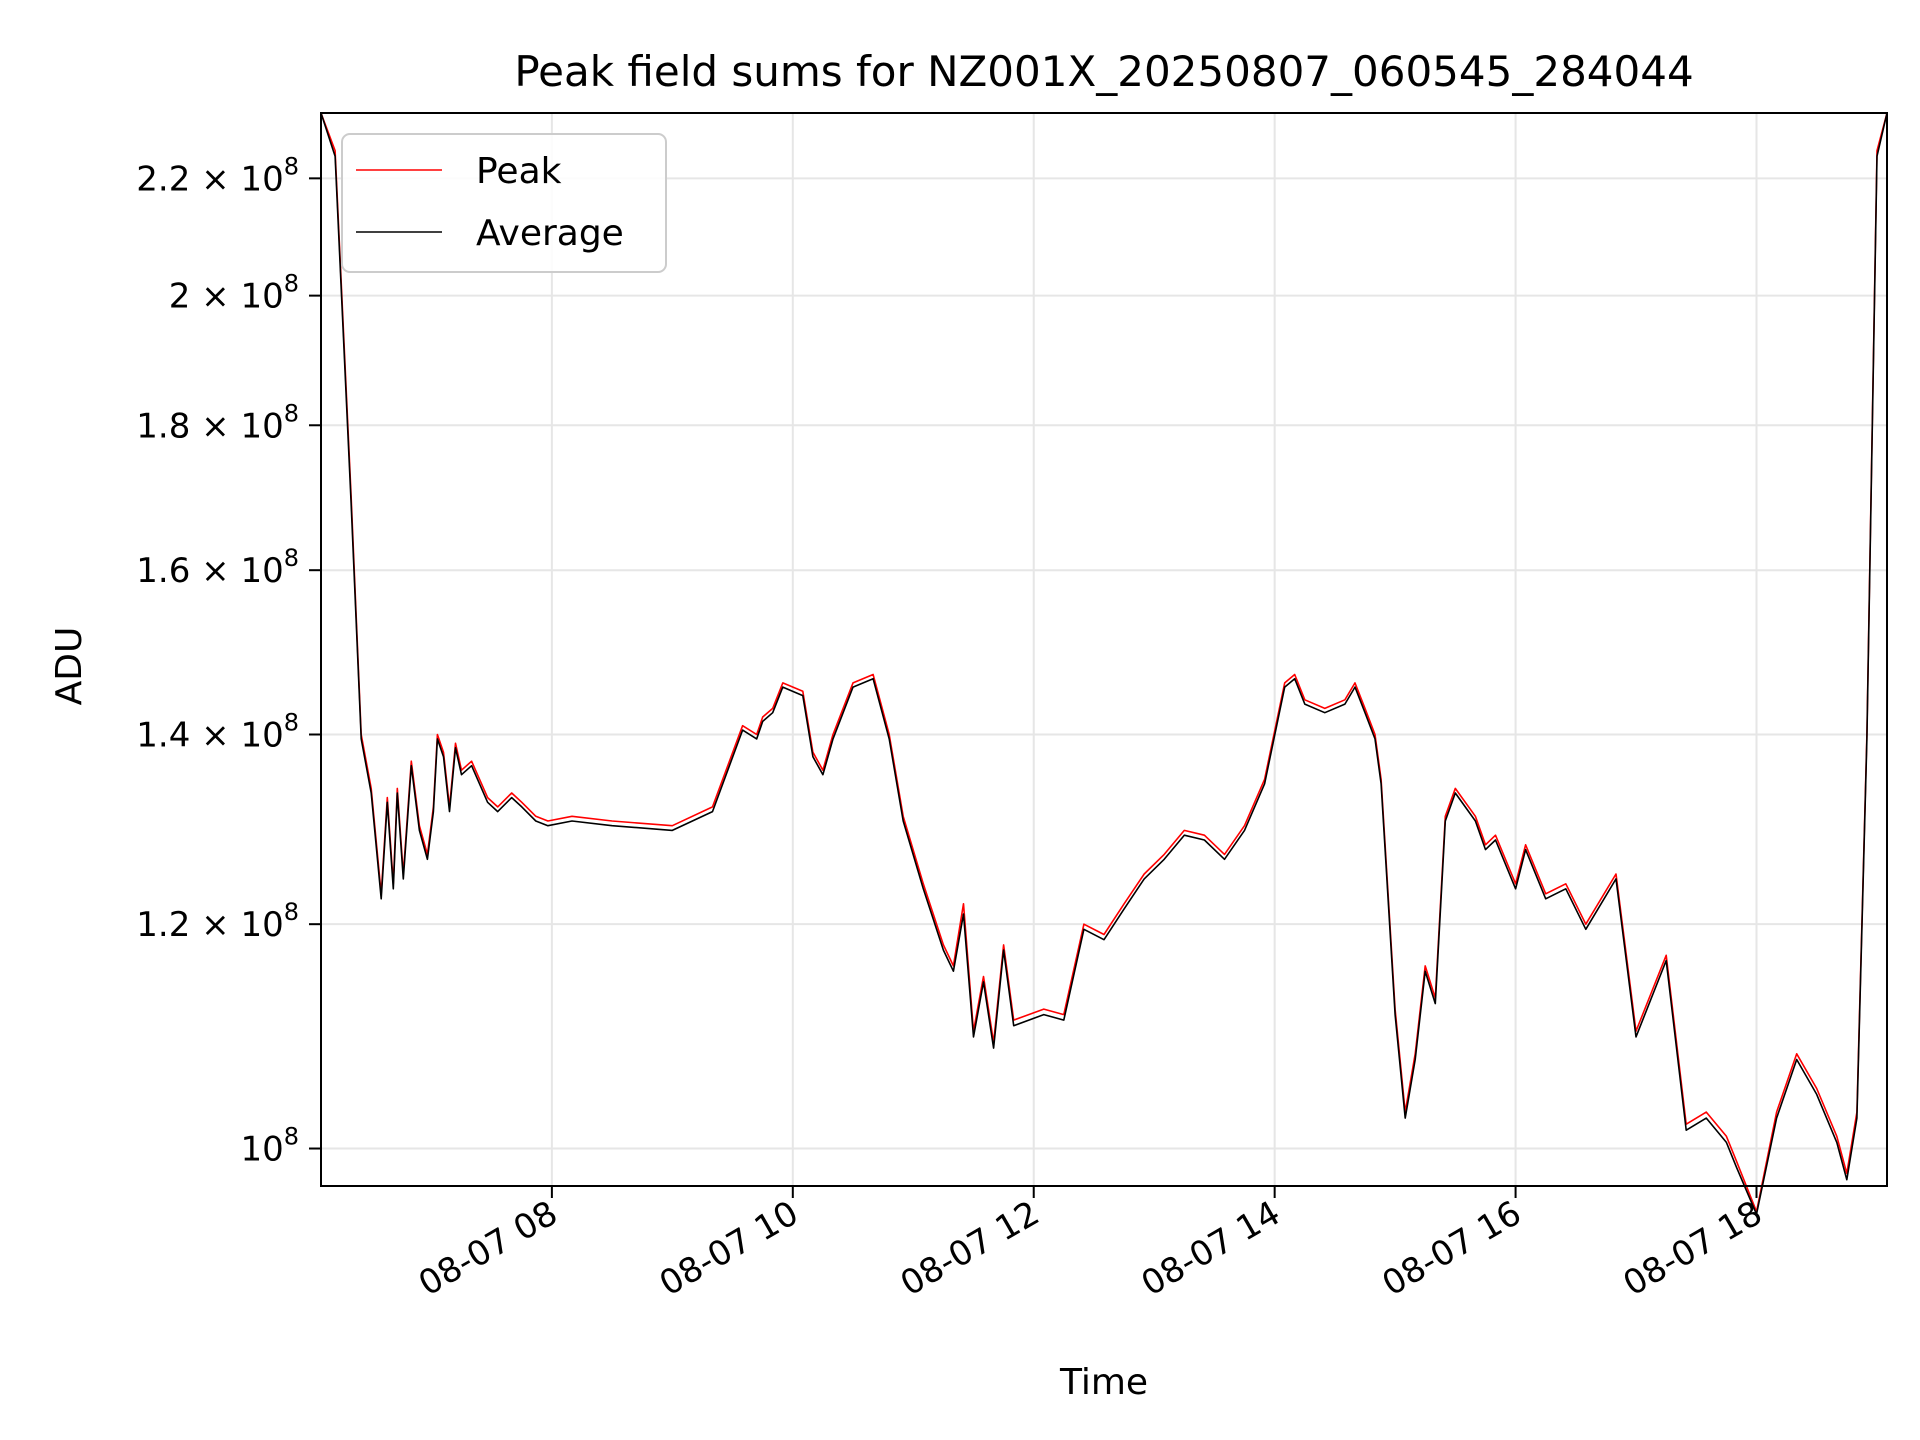  I want to click on y-tick-mantissa: 2 × 10, so click(226, 297).